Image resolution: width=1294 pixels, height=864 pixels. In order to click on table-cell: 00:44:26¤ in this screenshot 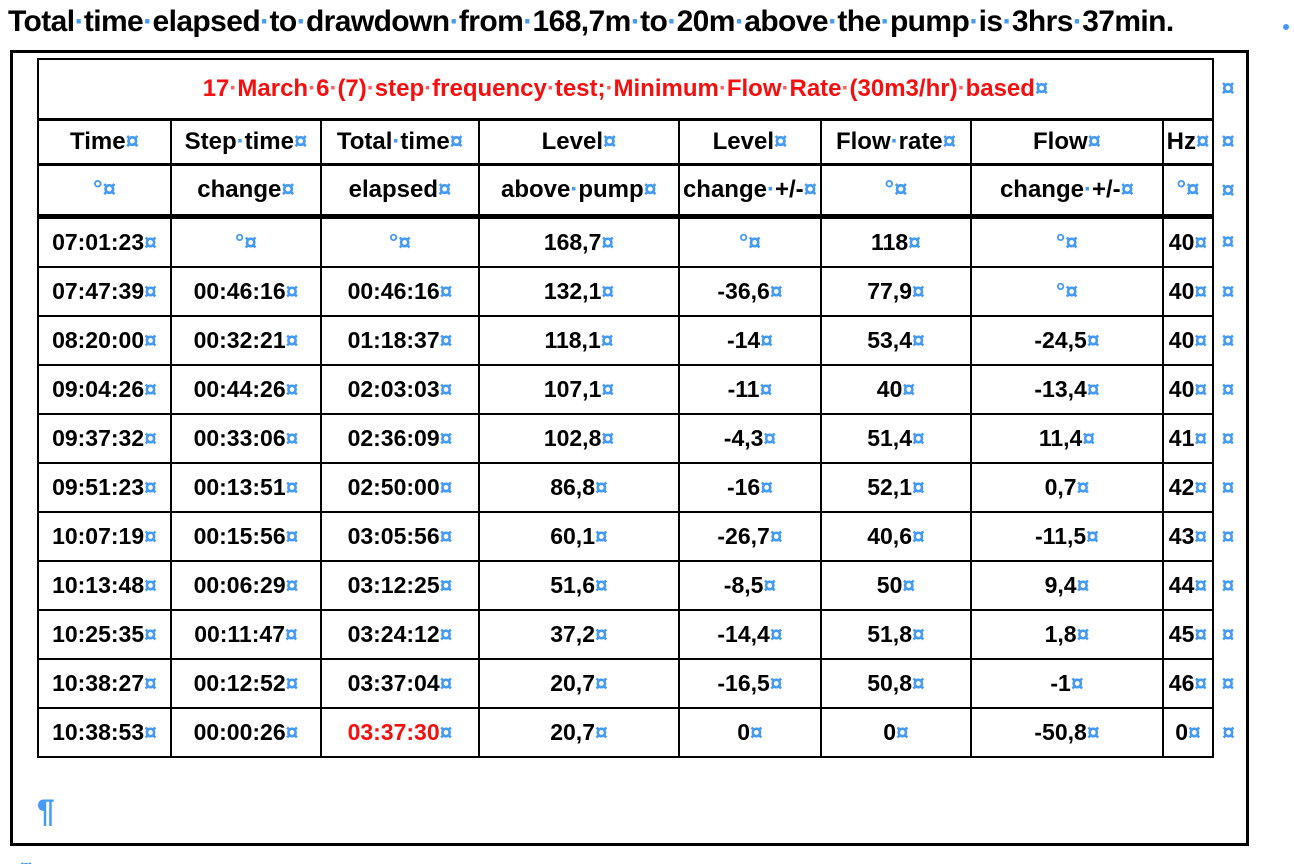, I will do `click(246, 389)`.